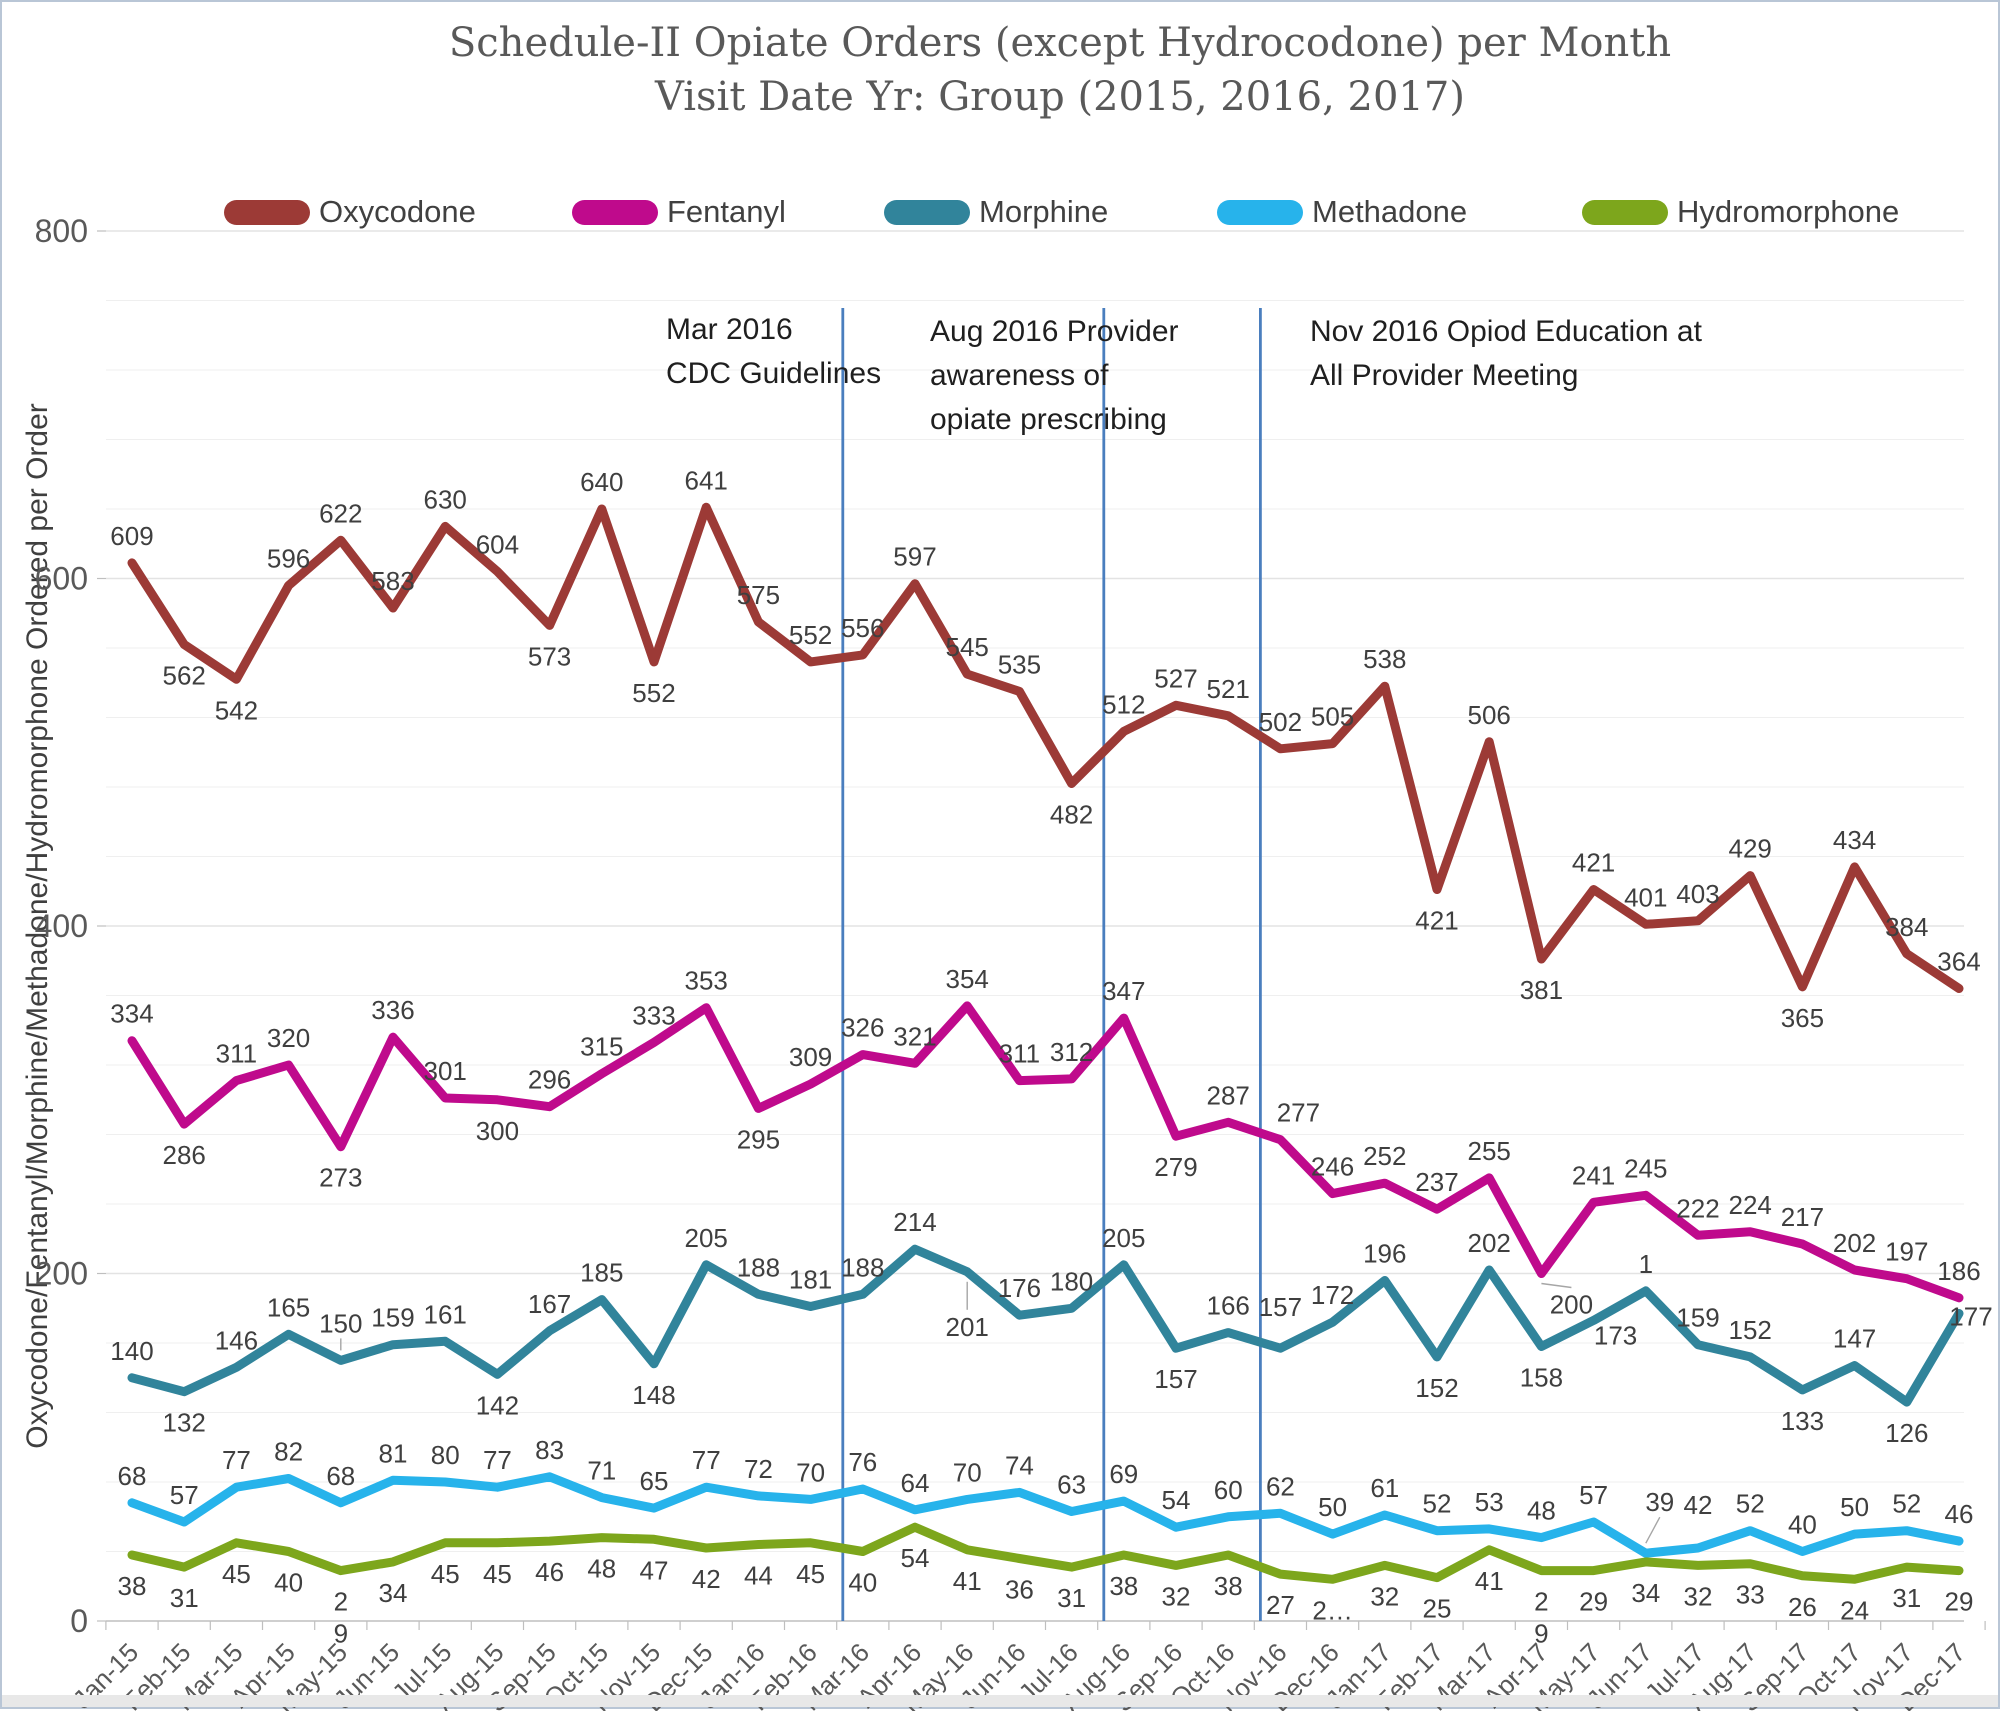  Describe the element at coordinates (1906, 1252) in the screenshot. I see `data-label: 197` at that location.